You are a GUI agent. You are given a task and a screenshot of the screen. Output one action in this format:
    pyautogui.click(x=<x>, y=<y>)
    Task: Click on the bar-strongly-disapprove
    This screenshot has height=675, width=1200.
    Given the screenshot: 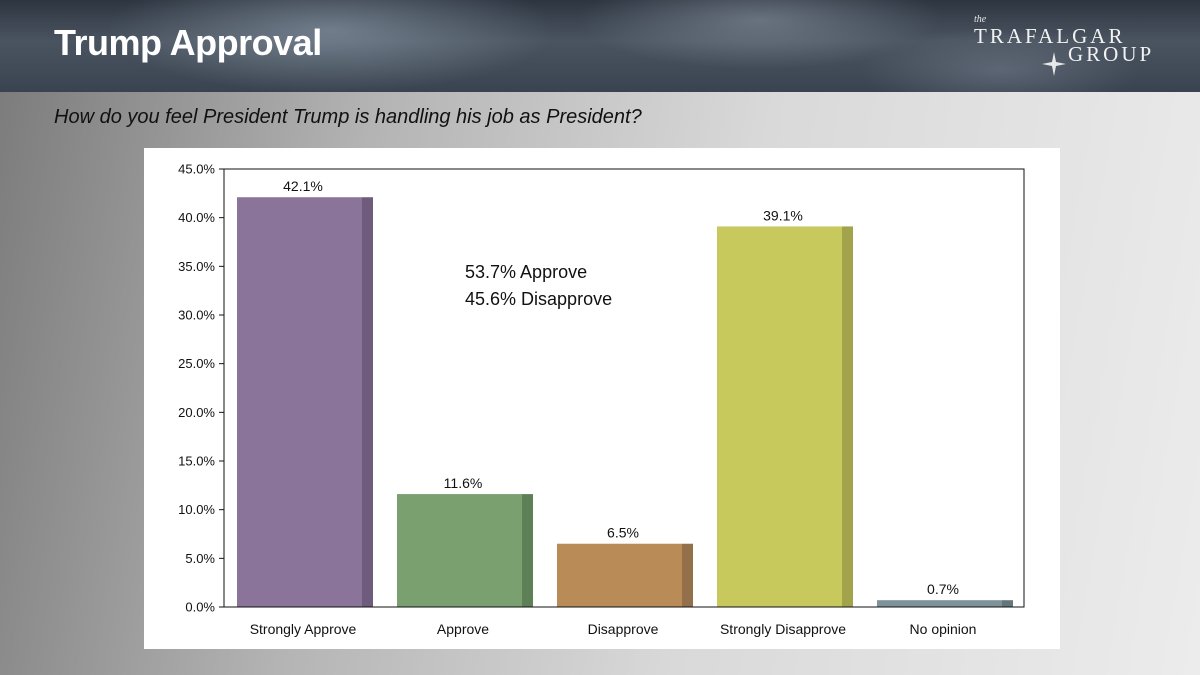 What is the action you would take?
    pyautogui.click(x=779, y=416)
    